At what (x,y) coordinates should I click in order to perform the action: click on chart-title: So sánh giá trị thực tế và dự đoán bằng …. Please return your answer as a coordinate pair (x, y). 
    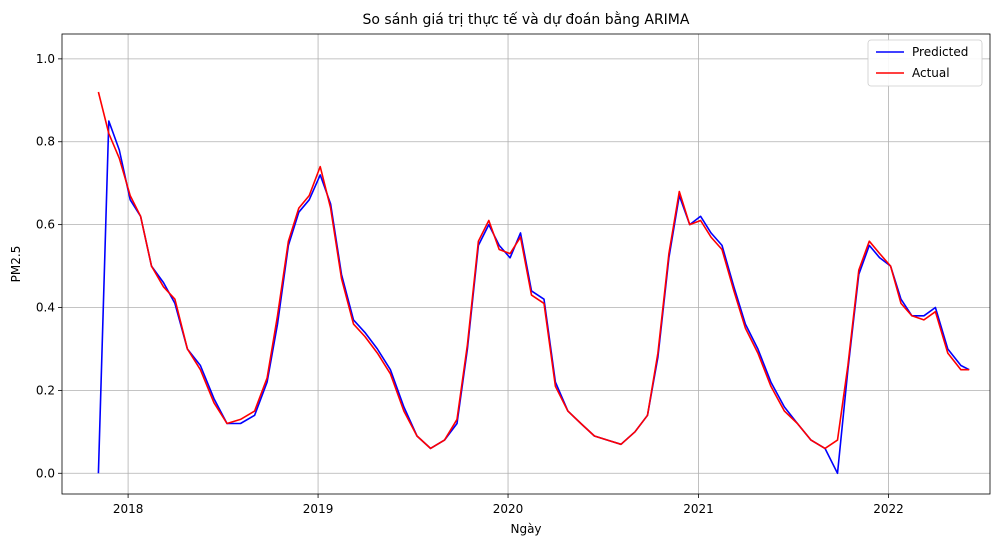
    Looking at the image, I should click on (526, 19).